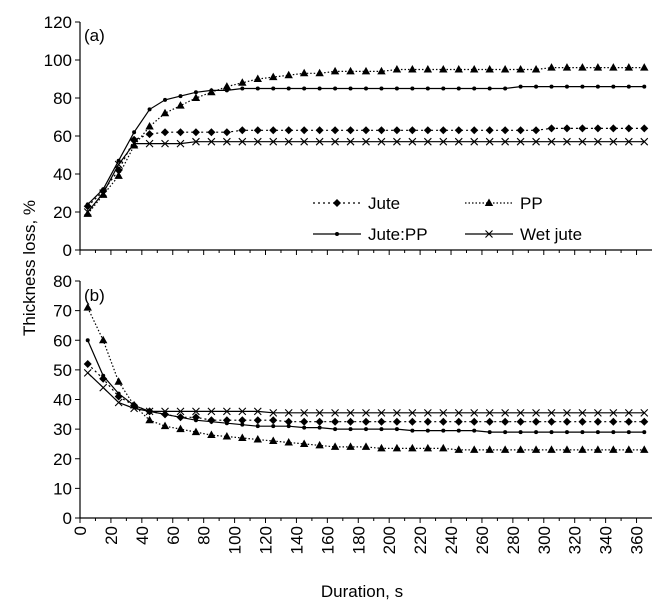 Image resolution: width=657 pixels, height=603 pixels. Describe the element at coordinates (358, 540) in the screenshot. I see `x-tick-label: 180` at that location.